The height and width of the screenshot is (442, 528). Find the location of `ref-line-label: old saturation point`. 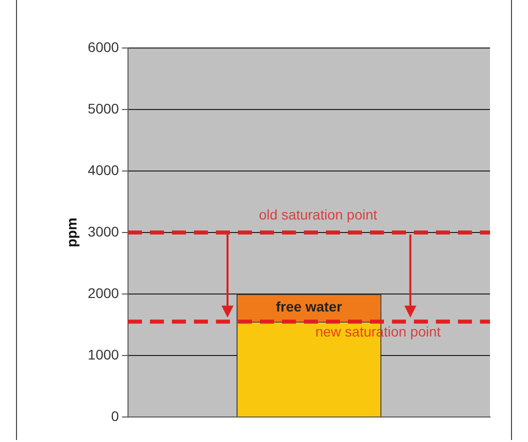

ref-line-label: old saturation point is located at coordinates (318, 214).